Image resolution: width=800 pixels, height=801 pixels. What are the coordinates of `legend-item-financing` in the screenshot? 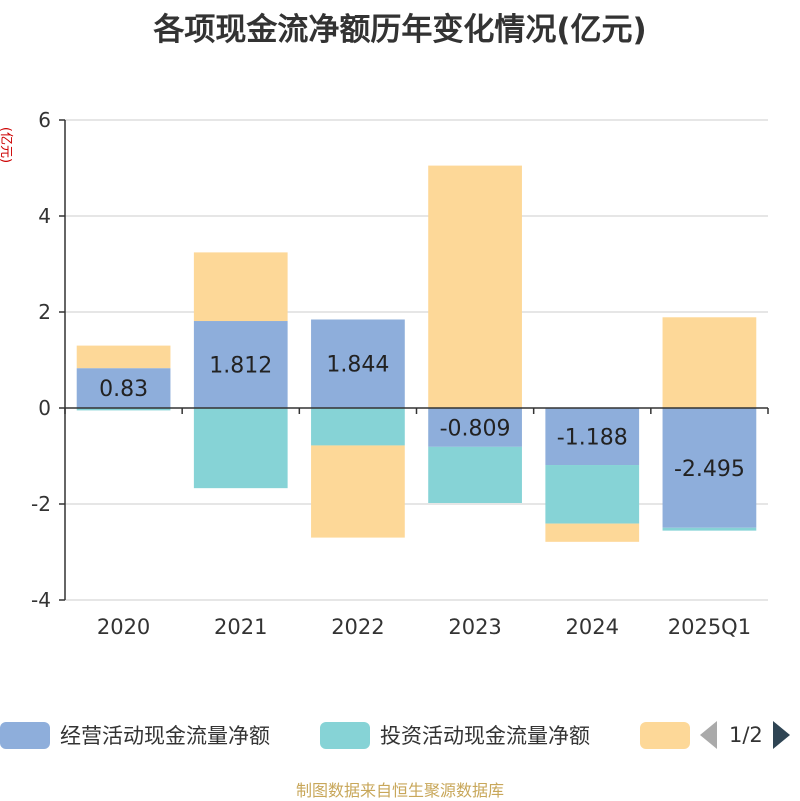 It's located at (665, 735).